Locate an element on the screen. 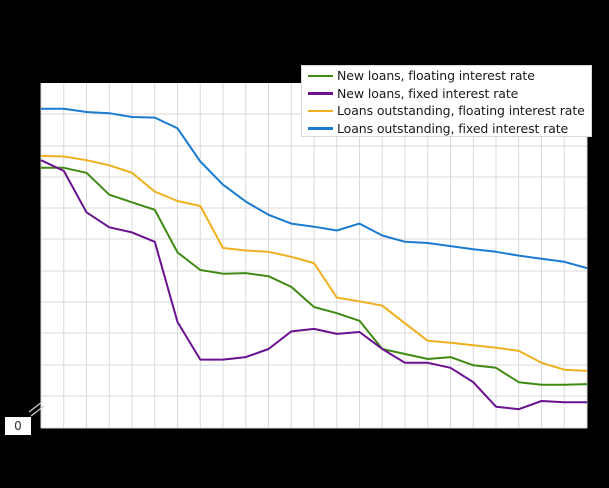 This screenshot has width=609, height=488. legend-swatch-purple-icon is located at coordinates (320, 93).